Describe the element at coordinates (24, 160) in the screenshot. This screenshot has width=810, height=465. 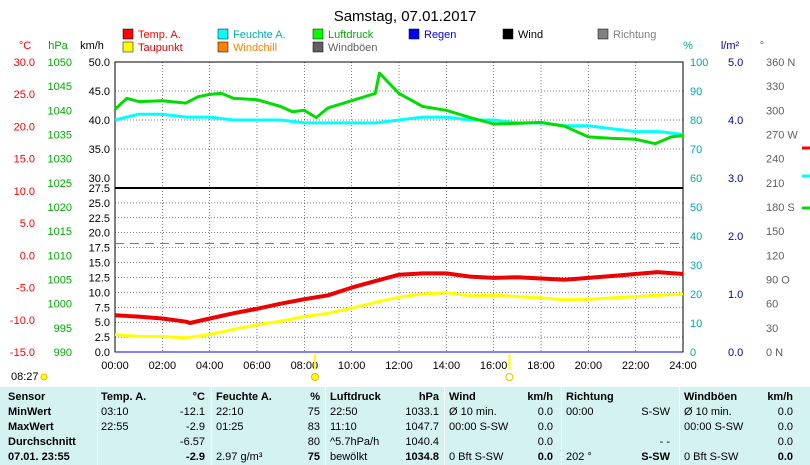
I see `y-tick-temp: 15.0` at that location.